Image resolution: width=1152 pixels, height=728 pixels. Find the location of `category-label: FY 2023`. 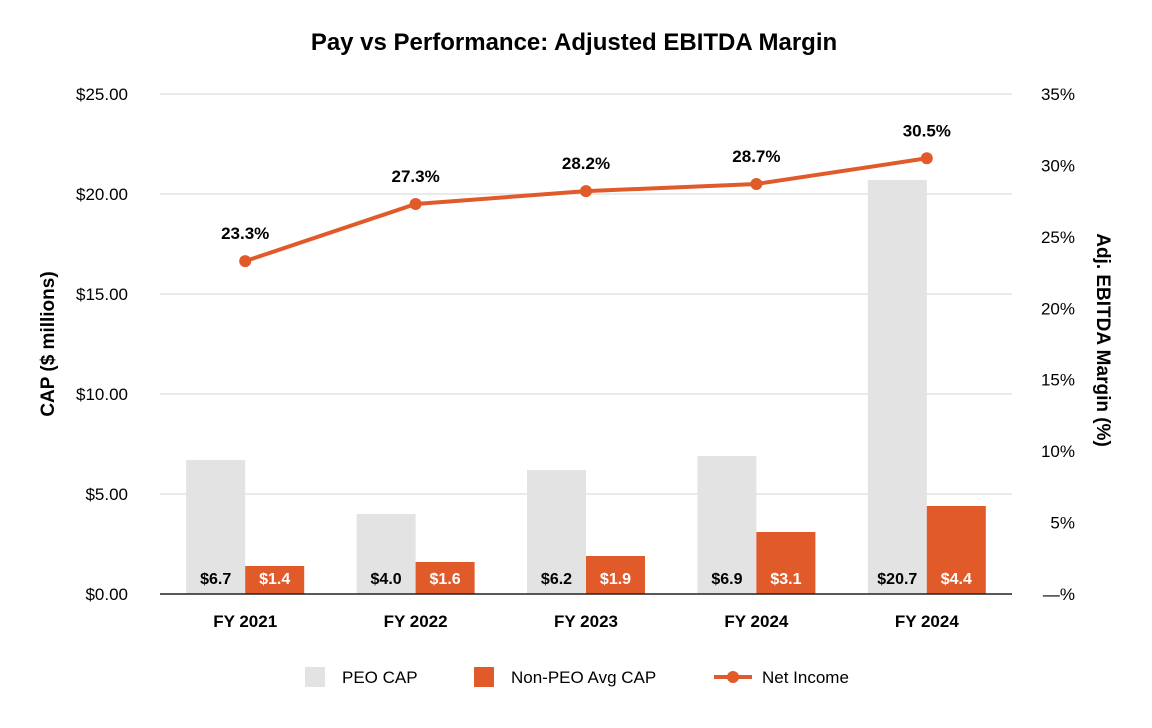

category-label: FY 2023 is located at coordinates (586, 621).